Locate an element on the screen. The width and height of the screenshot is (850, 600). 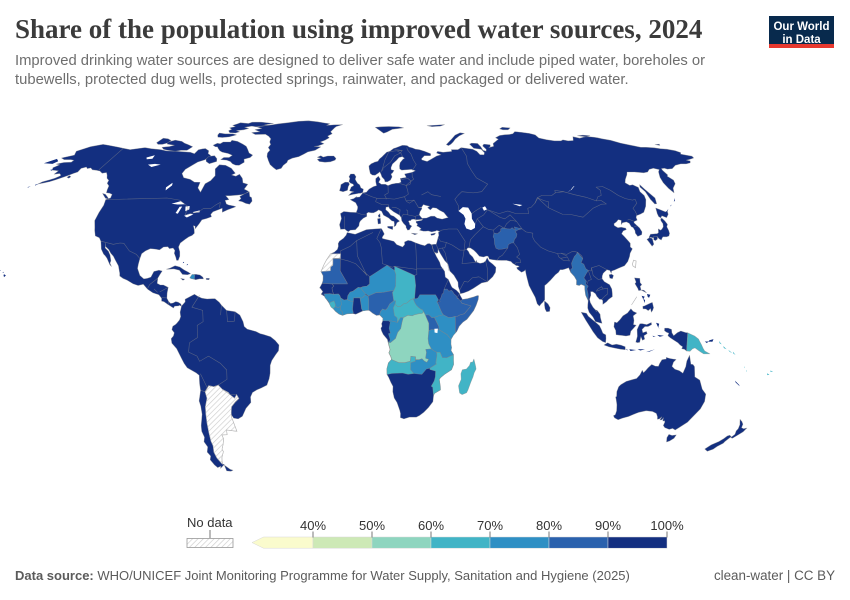
svg-text: 80% is located at coordinates (549, 525).